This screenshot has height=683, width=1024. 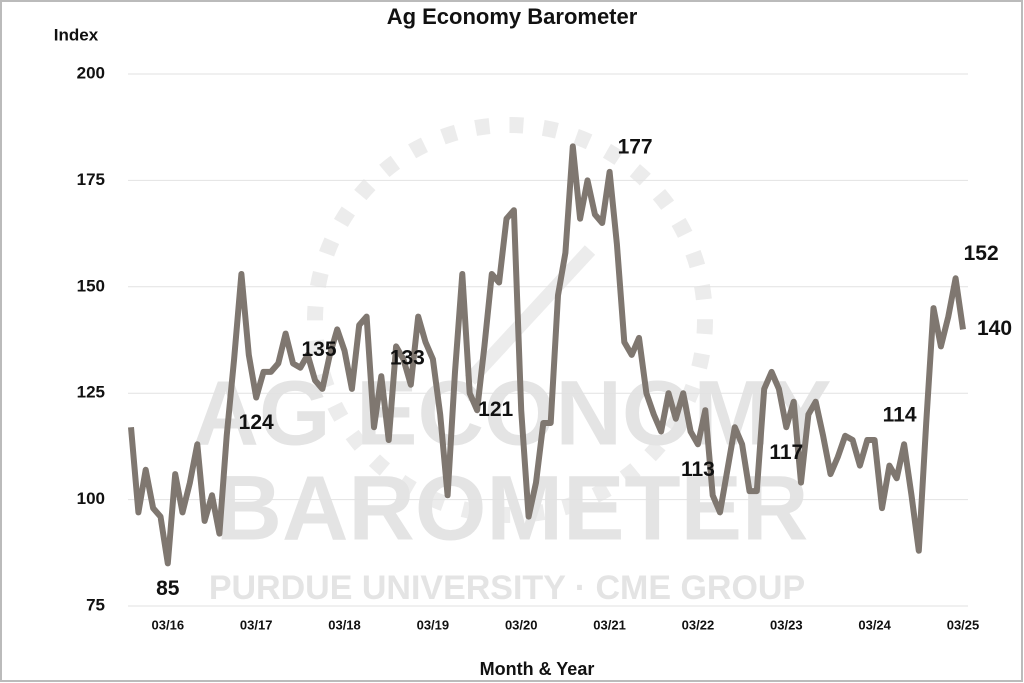 I want to click on x-tick-label: 03/20, so click(x=521, y=624).